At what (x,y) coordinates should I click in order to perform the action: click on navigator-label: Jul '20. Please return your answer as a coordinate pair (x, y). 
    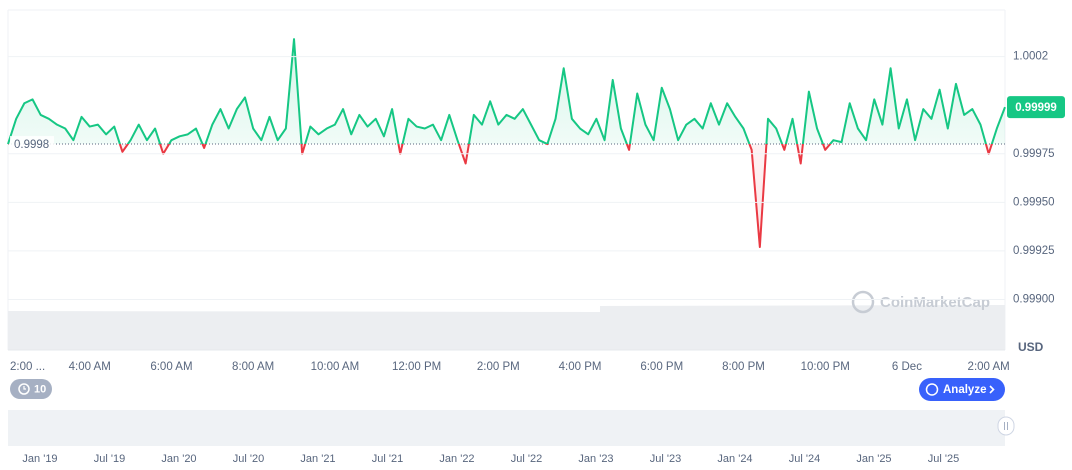
    Looking at the image, I should click on (248, 459).